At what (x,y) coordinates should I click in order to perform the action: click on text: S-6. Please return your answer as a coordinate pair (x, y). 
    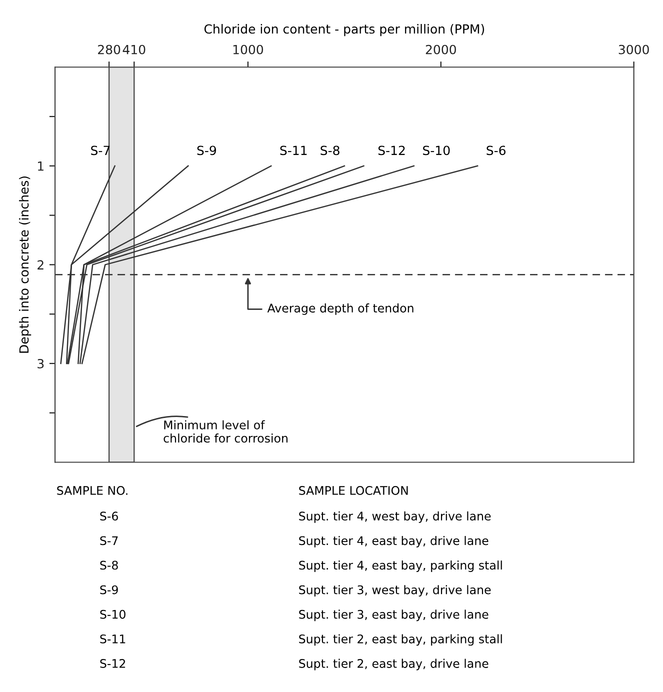
    Looking at the image, I should click on (109, 516).